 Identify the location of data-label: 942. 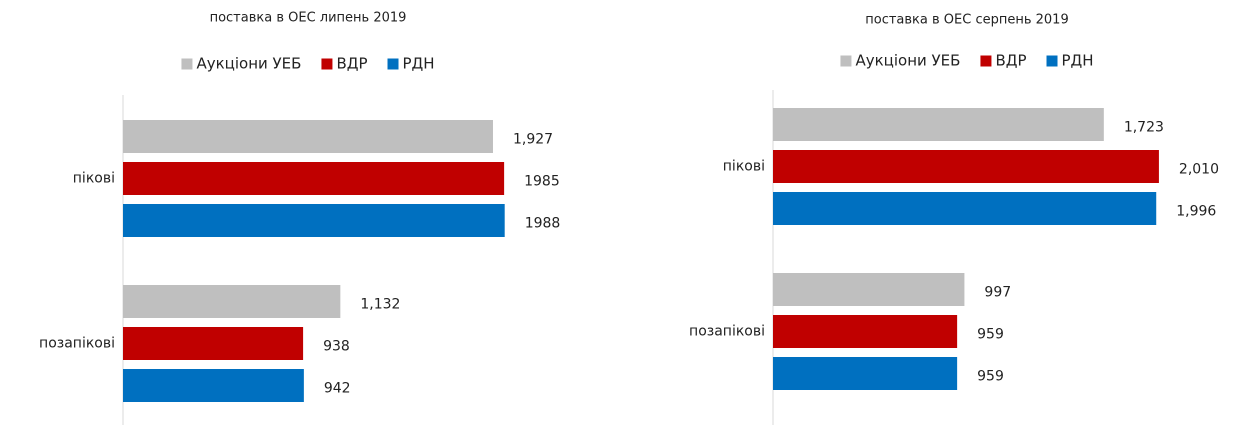
(337, 389).